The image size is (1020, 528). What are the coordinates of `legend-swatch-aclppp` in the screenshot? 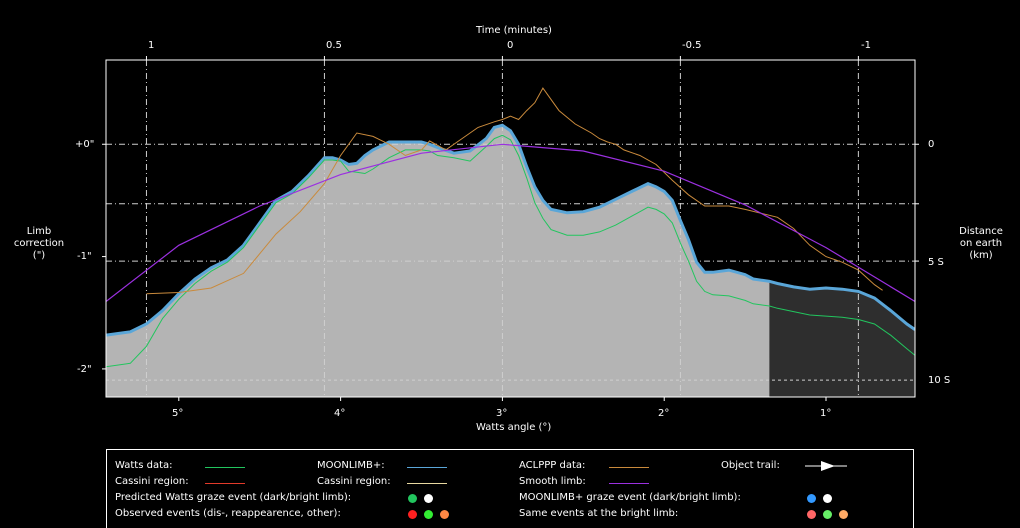 It's located at (629, 467).